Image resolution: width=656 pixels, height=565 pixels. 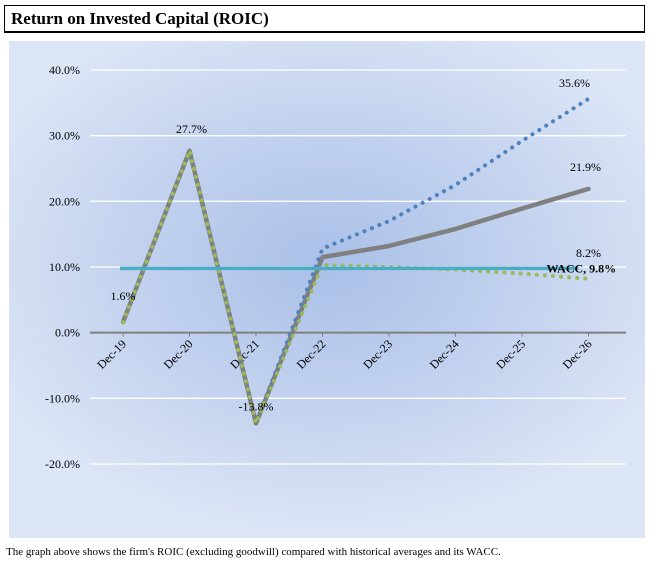 What do you see at coordinates (191, 129) in the screenshot?
I see `data-label: 27.7%` at bounding box center [191, 129].